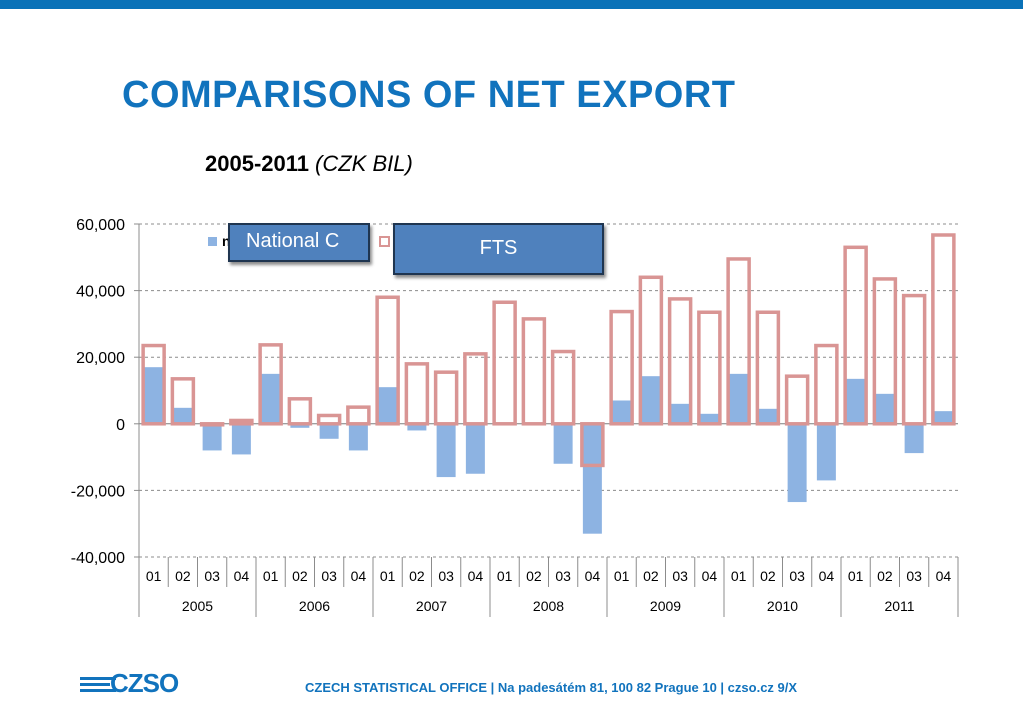 The width and height of the screenshot is (1023, 723). What do you see at coordinates (548, 606) in the screenshot?
I see `year-label: 2008` at bounding box center [548, 606].